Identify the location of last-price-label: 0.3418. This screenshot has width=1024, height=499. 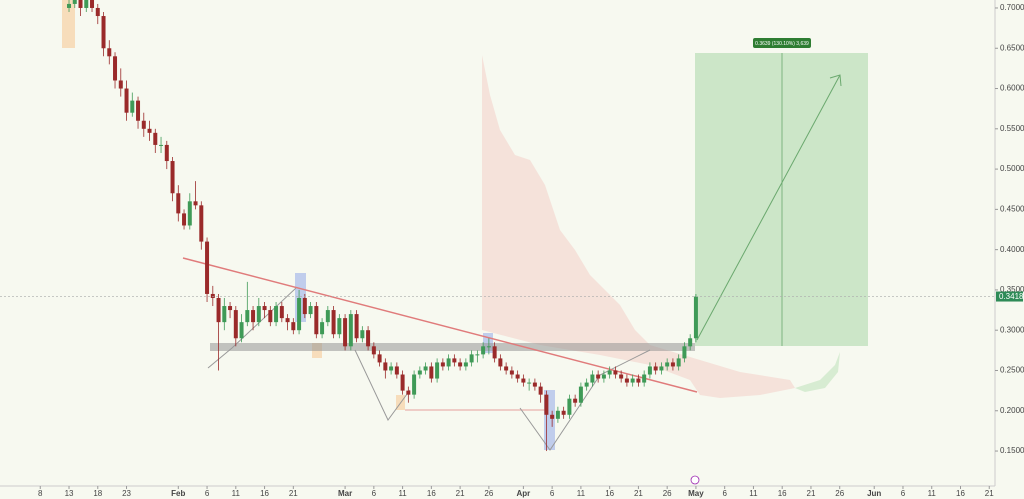
(1011, 296).